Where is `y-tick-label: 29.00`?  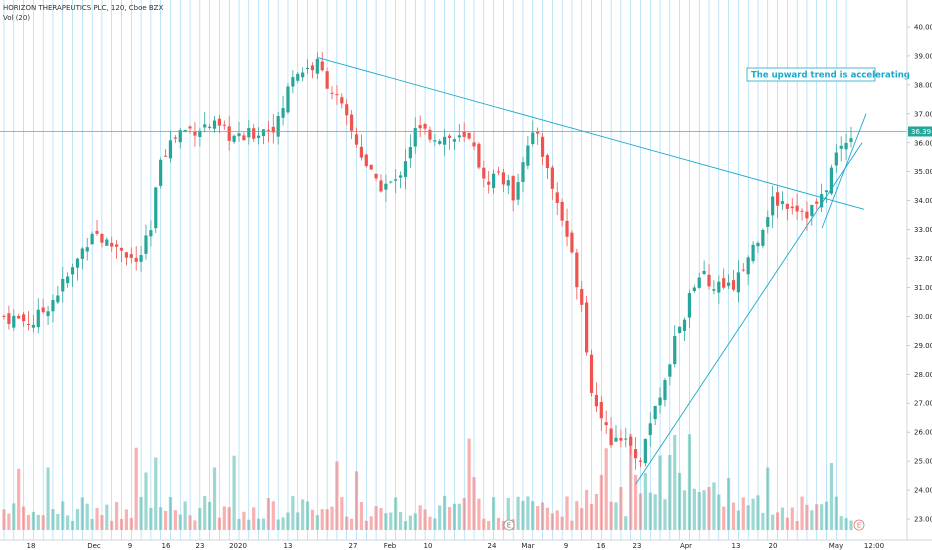 y-tick-label: 29.00 is located at coordinates (923, 346).